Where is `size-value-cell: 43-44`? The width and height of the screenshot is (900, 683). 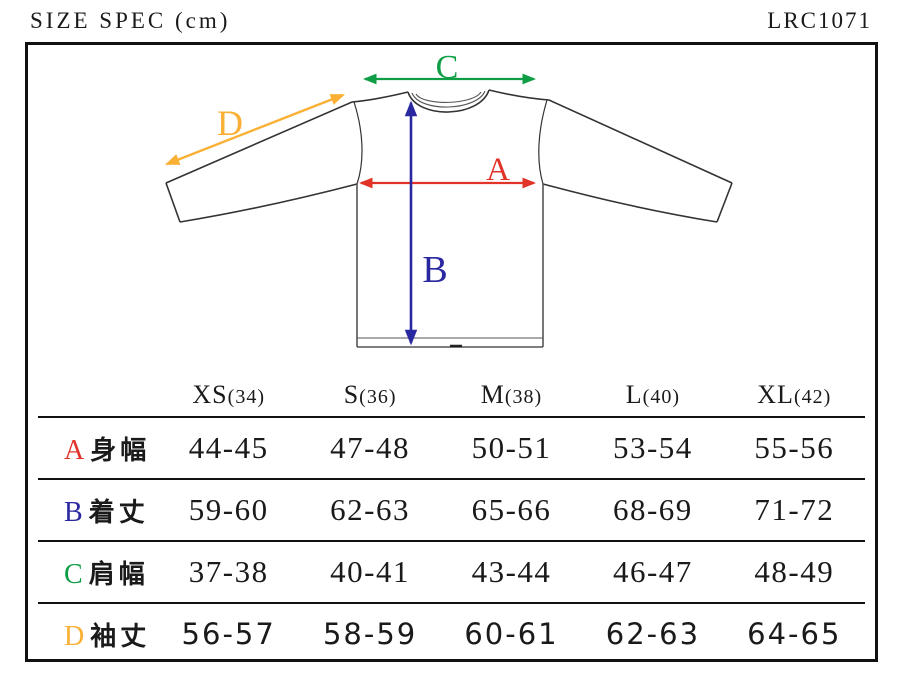
size-value-cell: 43-44 is located at coordinates (511, 572).